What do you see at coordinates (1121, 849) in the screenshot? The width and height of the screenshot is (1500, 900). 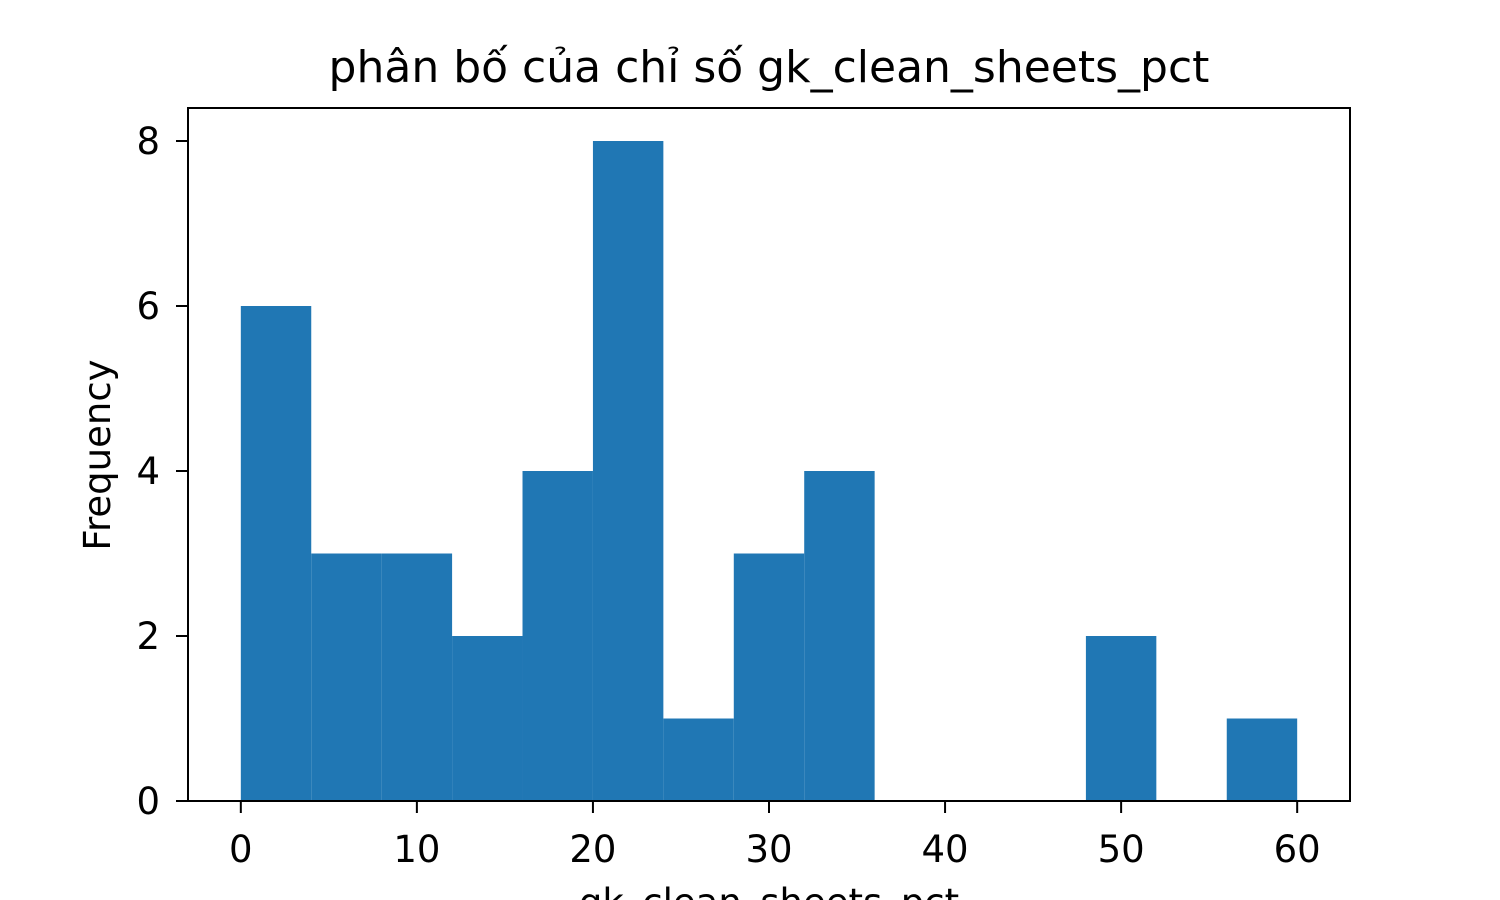 I see `x-tick-label: 50` at bounding box center [1121, 849].